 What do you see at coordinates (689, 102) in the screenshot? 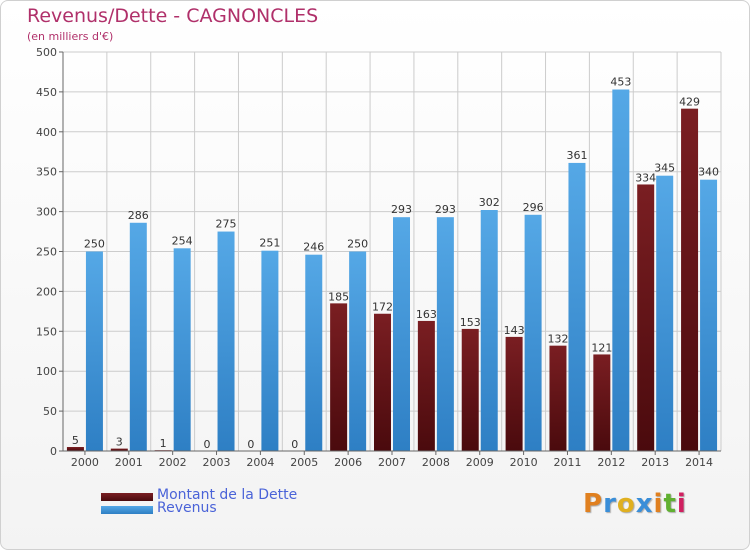
I see `data-label-debt-2014: 429` at bounding box center [689, 102].